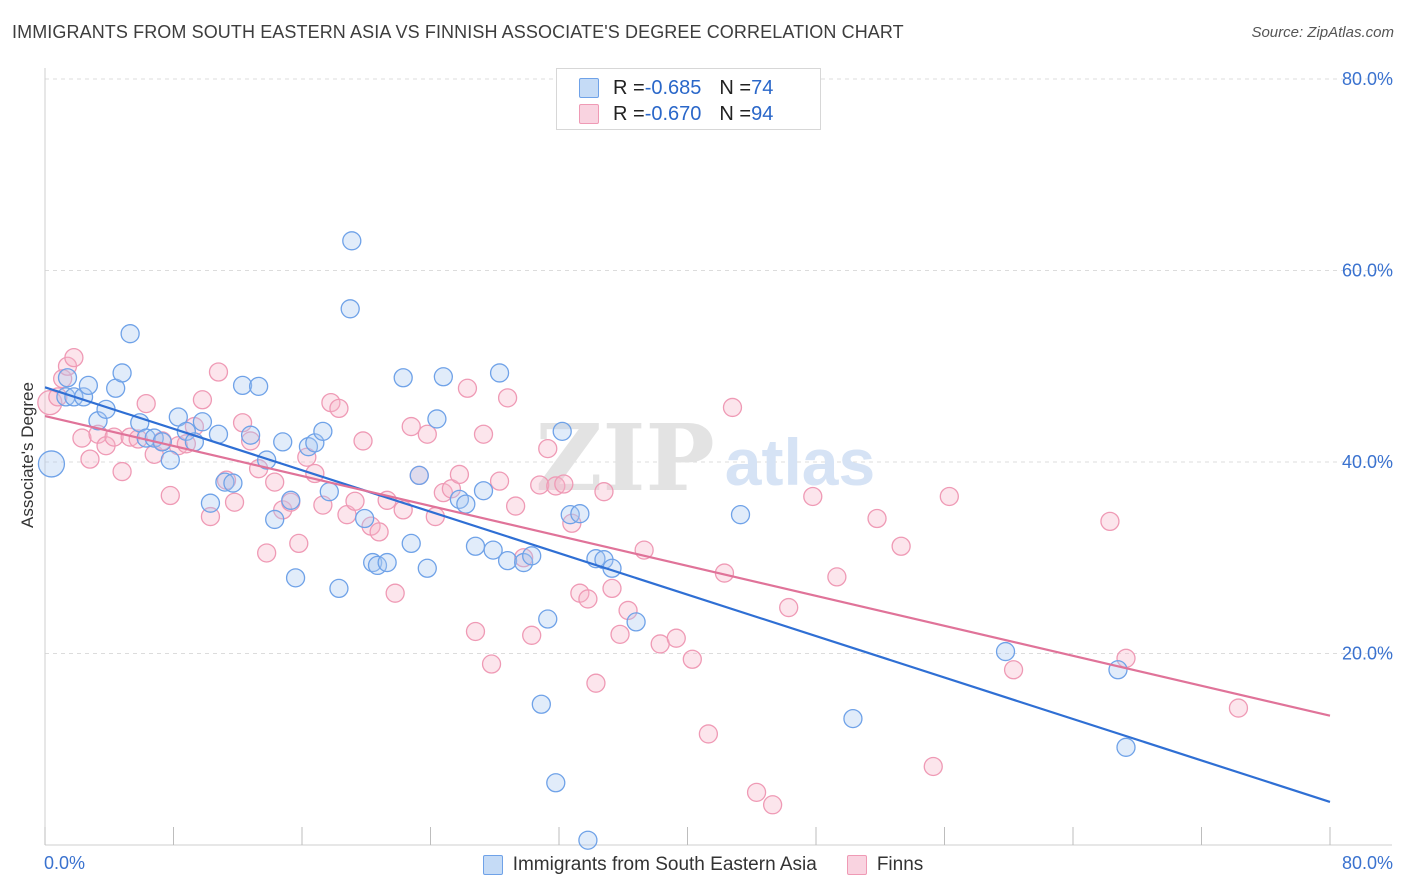 Image resolution: width=1406 pixels, height=892 pixels. What do you see at coordinates (624, 458) in the screenshot?
I see `watermark-zip: ZIP` at bounding box center [624, 458].